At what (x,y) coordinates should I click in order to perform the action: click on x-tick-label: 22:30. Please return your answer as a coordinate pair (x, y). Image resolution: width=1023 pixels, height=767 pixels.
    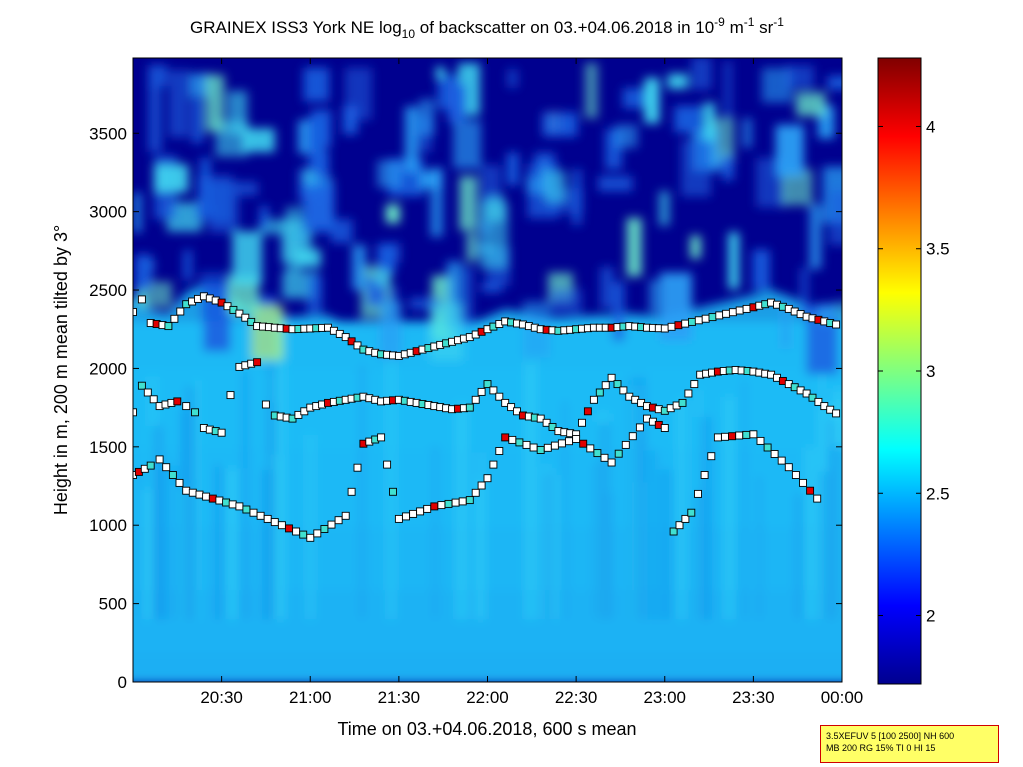
    Looking at the image, I should click on (576, 697).